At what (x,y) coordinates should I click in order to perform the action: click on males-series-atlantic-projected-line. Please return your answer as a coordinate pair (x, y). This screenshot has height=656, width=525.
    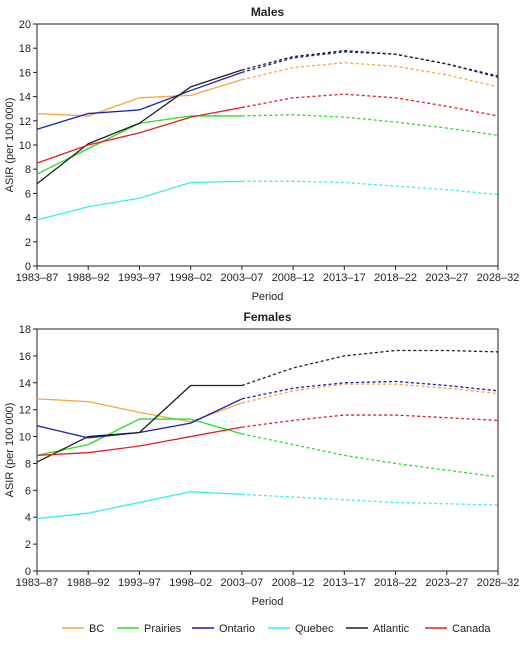
    Looking at the image, I should click on (370, 63).